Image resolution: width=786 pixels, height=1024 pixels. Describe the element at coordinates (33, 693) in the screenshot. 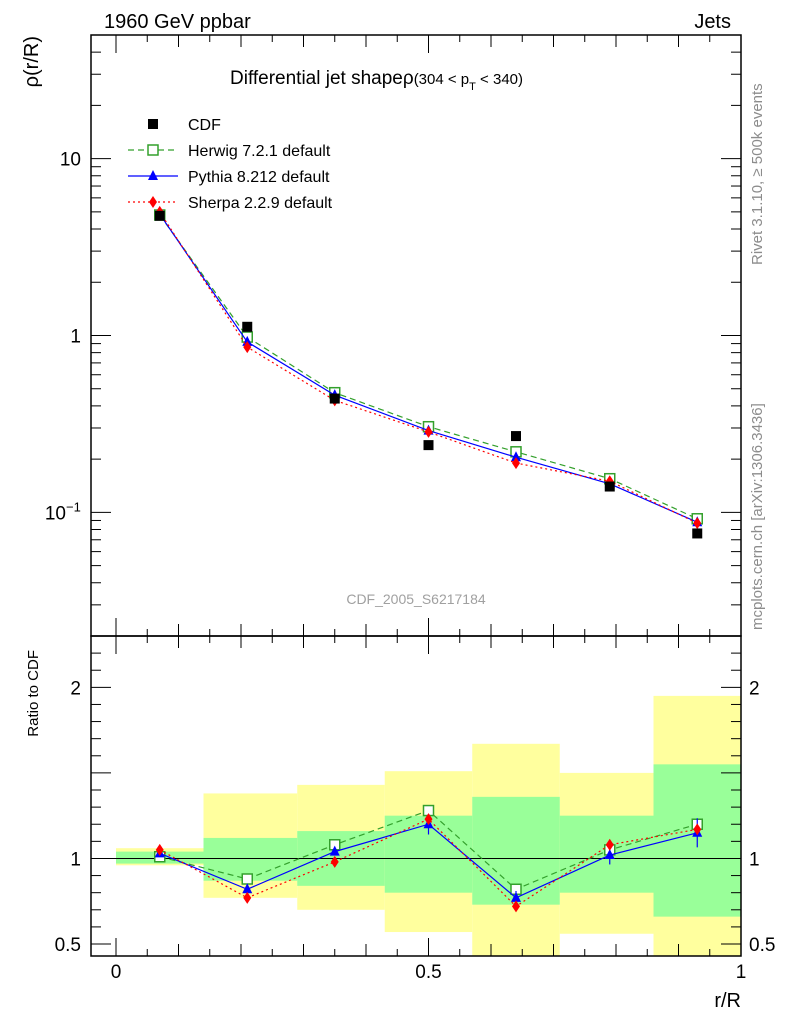

I see `ratio-y-axis-label: Ratio to CDF` at that location.